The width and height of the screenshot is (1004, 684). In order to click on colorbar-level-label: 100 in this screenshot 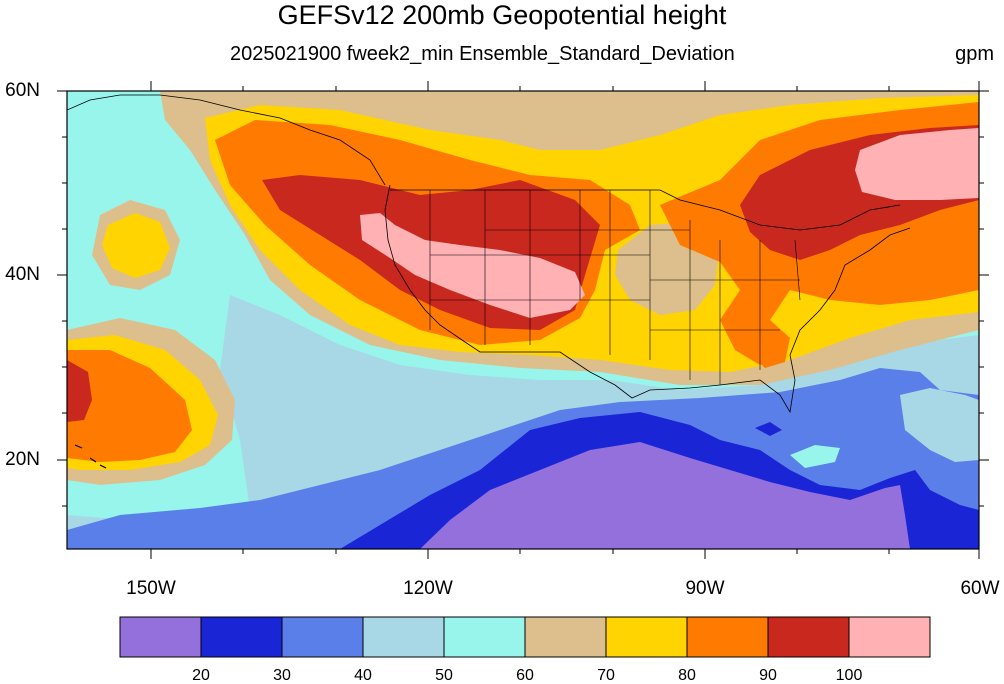, I will do `click(849, 675)`.